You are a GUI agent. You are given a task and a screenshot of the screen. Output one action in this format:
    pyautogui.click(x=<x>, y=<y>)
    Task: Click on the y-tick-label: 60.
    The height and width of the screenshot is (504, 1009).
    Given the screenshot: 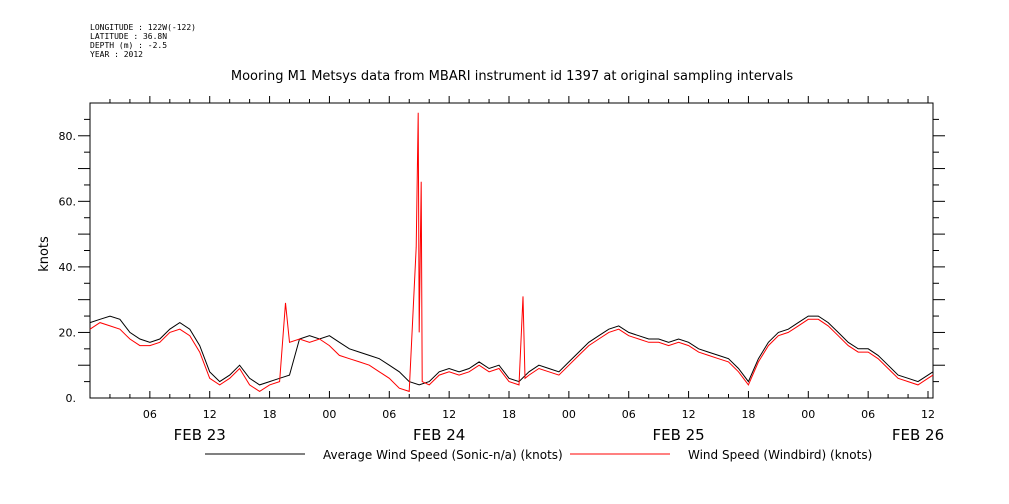 What is the action you would take?
    pyautogui.click(x=68, y=201)
    